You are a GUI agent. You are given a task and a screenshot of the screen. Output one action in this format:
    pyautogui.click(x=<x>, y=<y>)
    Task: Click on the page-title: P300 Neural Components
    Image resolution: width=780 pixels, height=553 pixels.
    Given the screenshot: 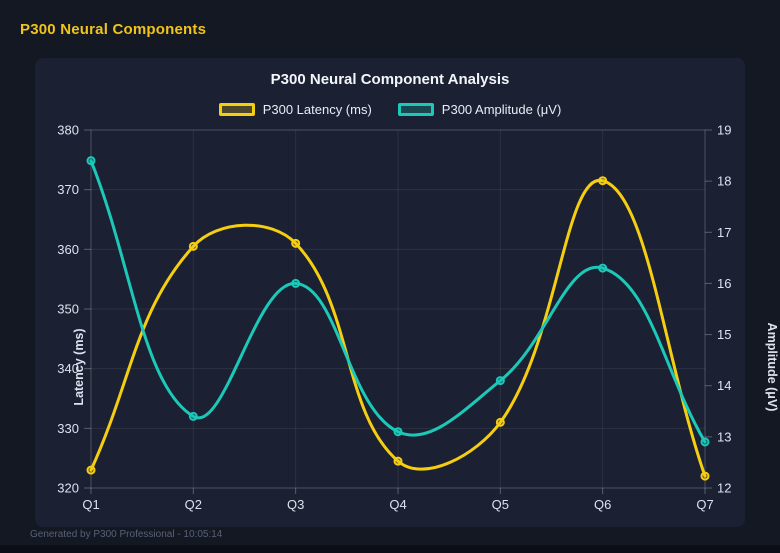 What is the action you would take?
    pyautogui.click(x=113, y=29)
    